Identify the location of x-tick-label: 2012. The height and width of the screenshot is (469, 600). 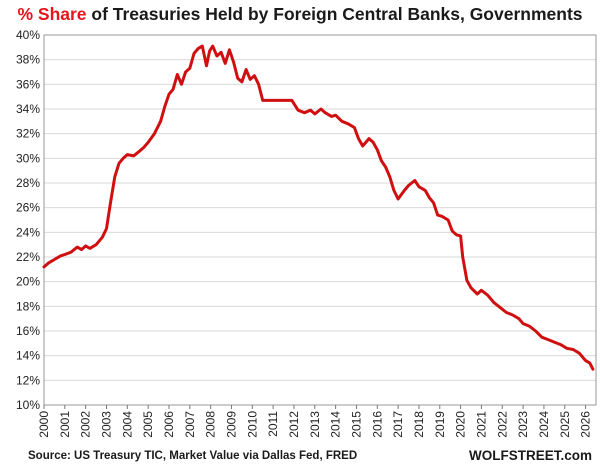
(294, 424).